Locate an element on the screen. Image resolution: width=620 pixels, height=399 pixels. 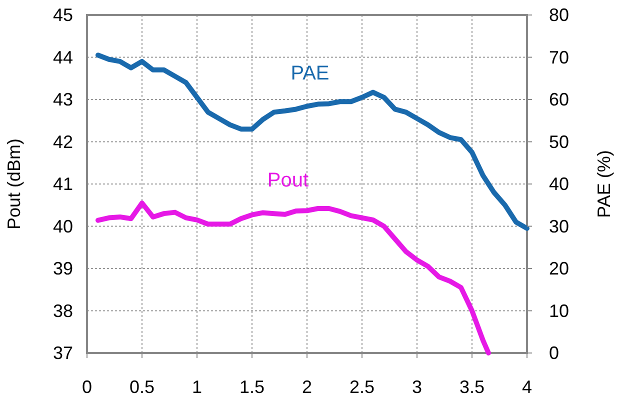
x-tick-label: 3 is located at coordinates (417, 387).